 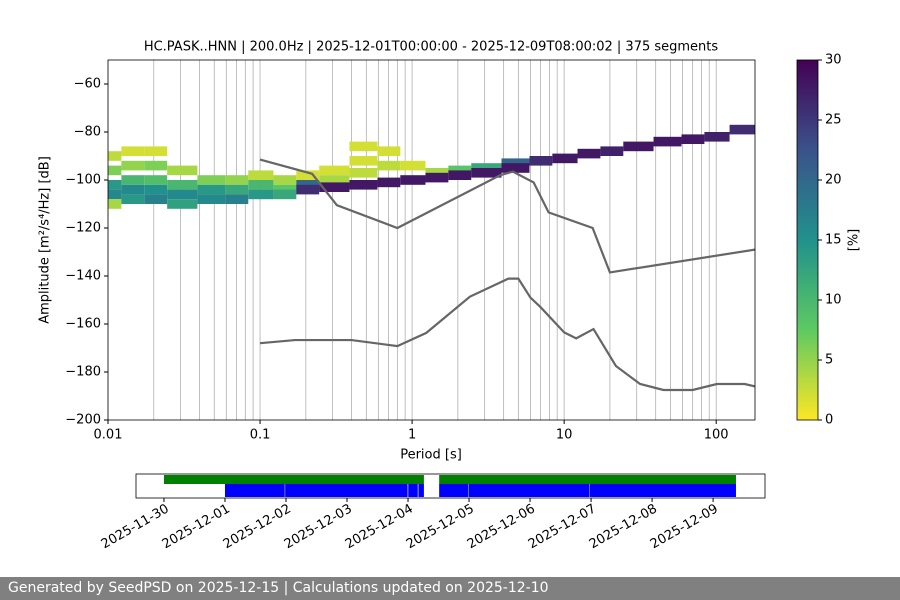 I want to click on x-tick-label: 2025-12-04, so click(x=379, y=527).